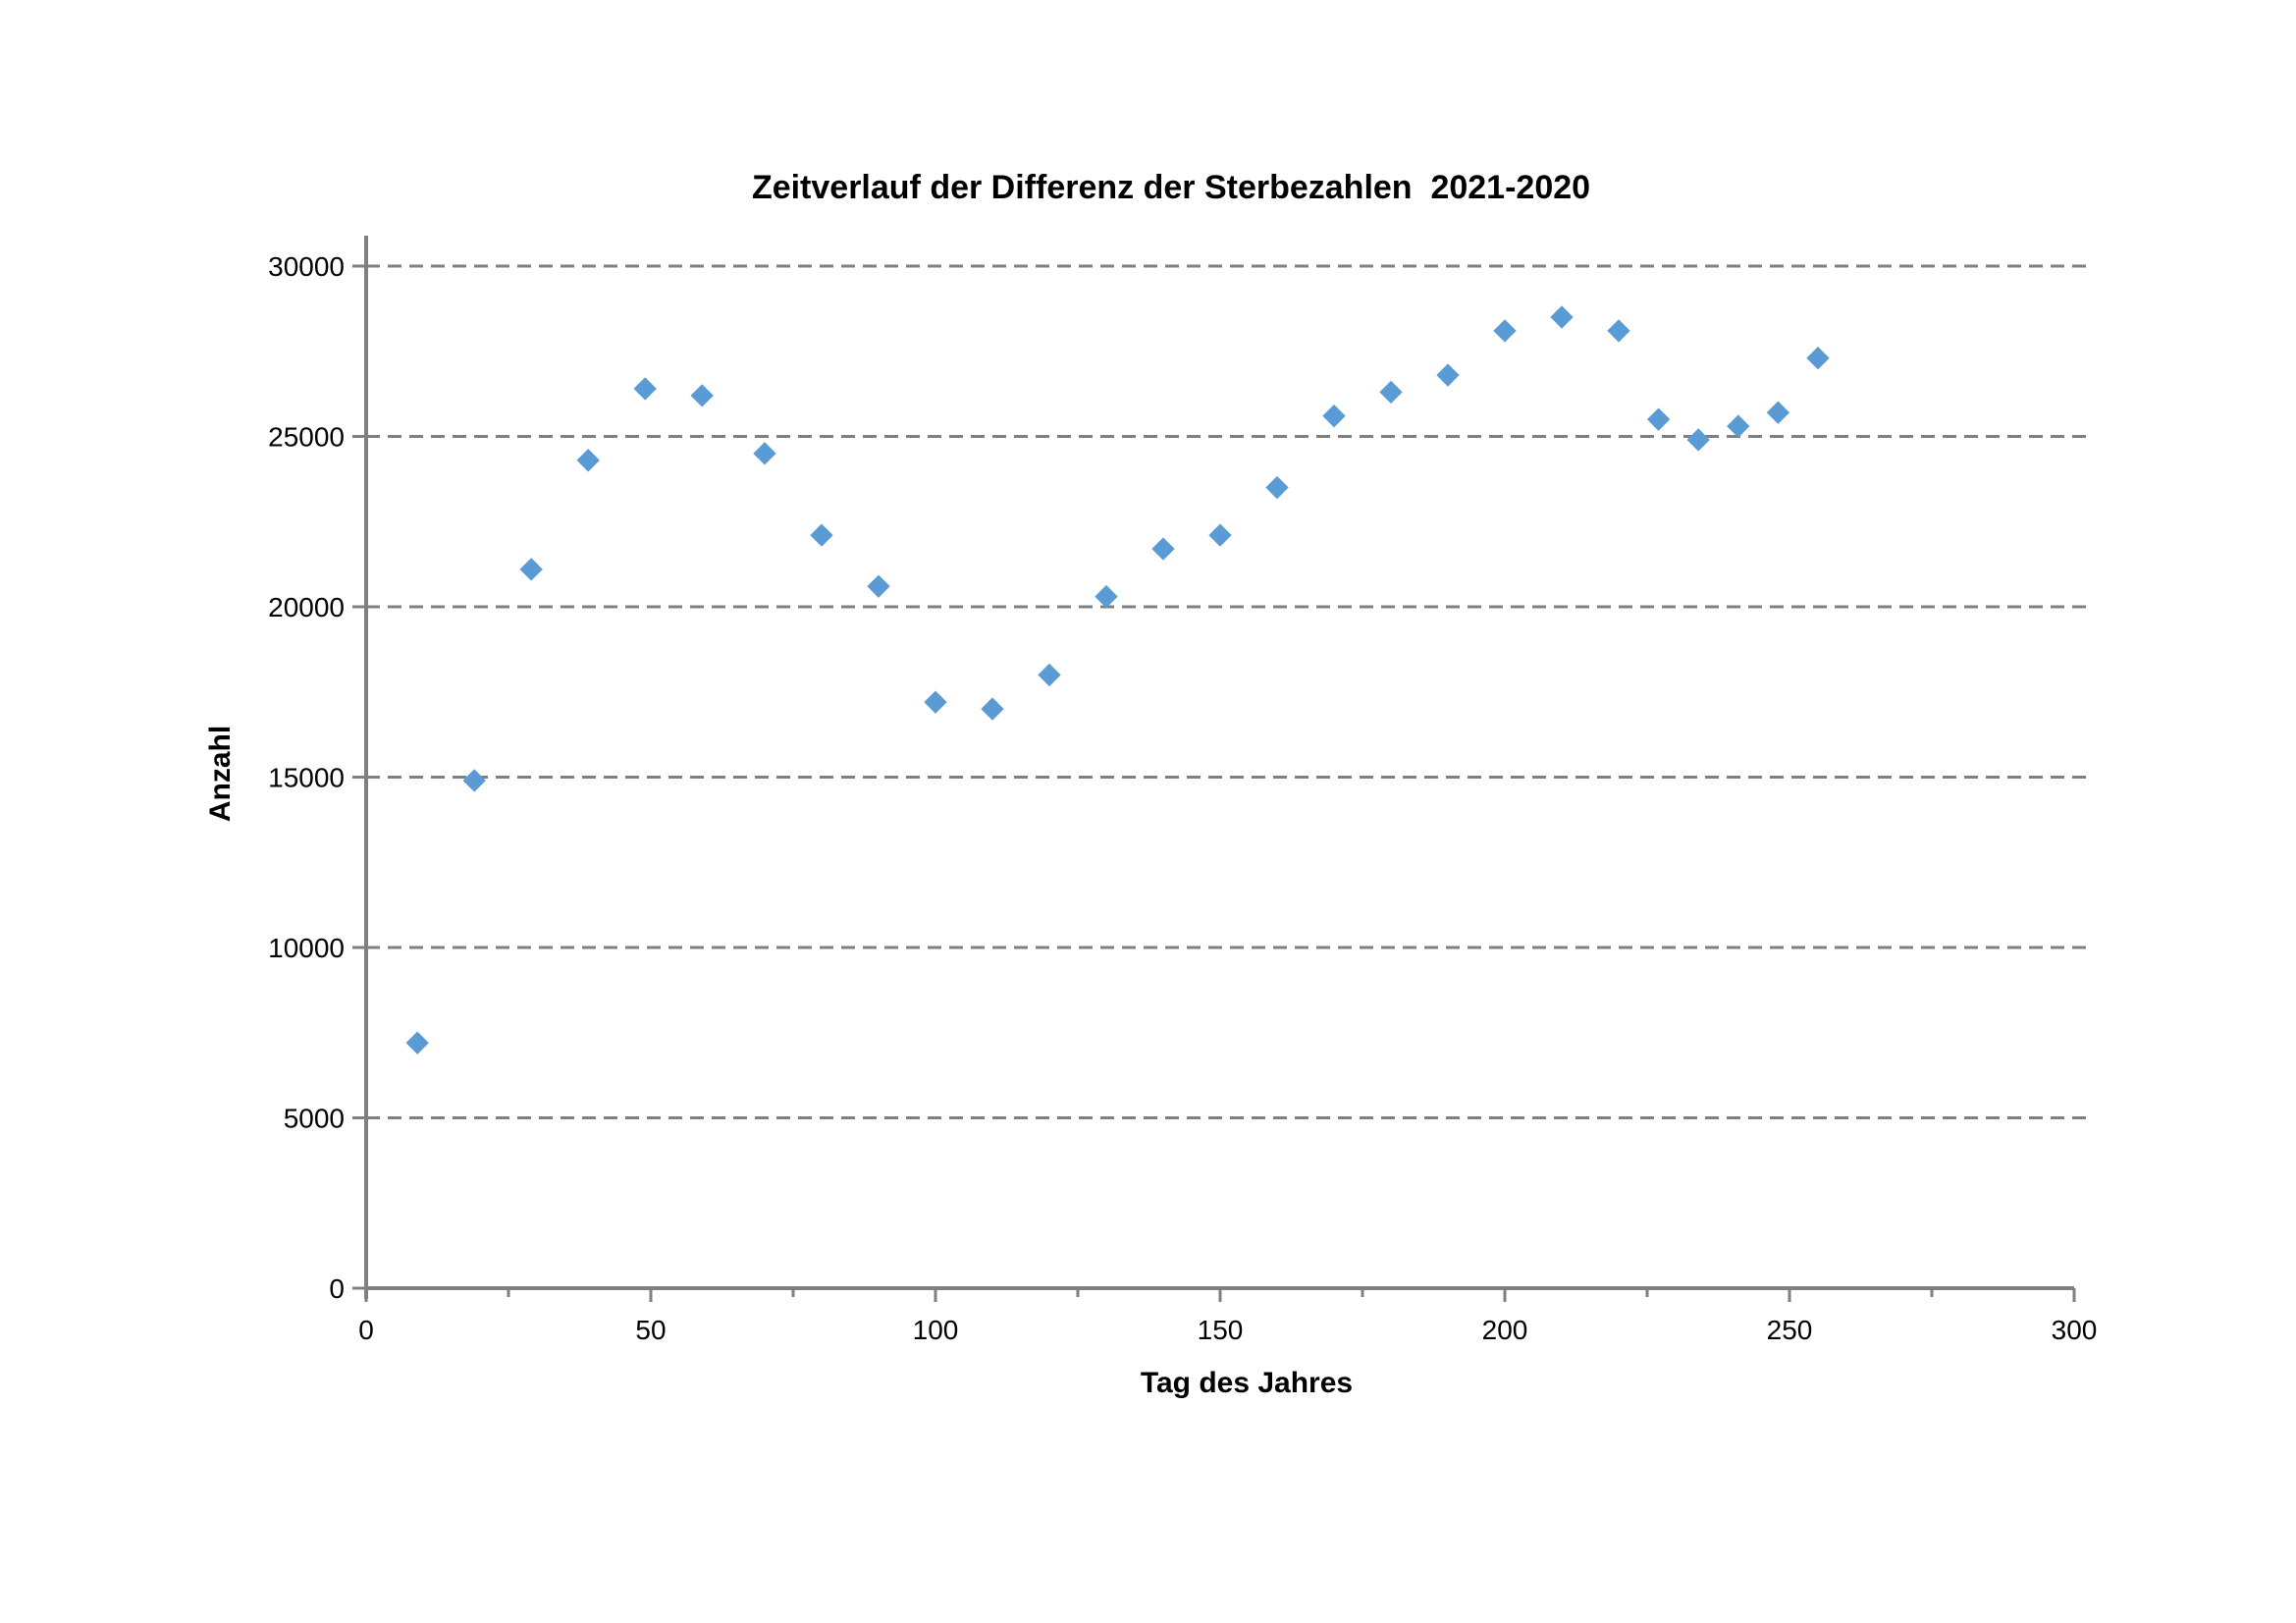  Describe the element at coordinates (366, 1330) in the screenshot. I see `x-tick-label: 0` at that location.